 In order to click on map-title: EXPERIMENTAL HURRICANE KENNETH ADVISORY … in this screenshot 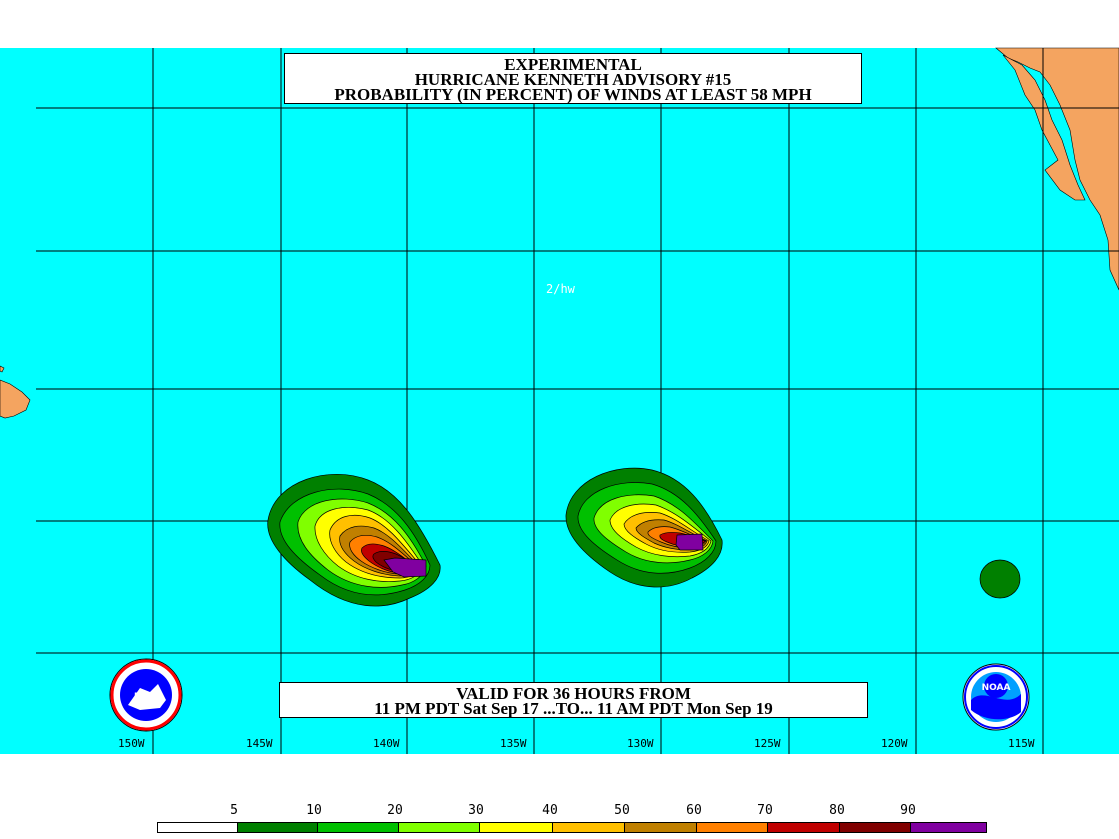, I will do `click(573, 78)`.